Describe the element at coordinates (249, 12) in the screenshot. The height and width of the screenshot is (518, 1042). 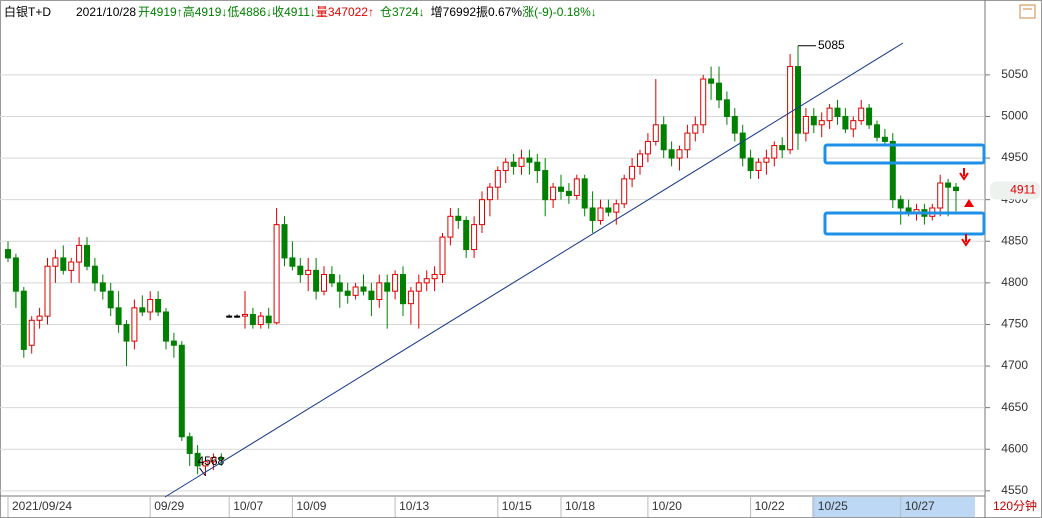
I see `header-item: 低4886↓` at that location.